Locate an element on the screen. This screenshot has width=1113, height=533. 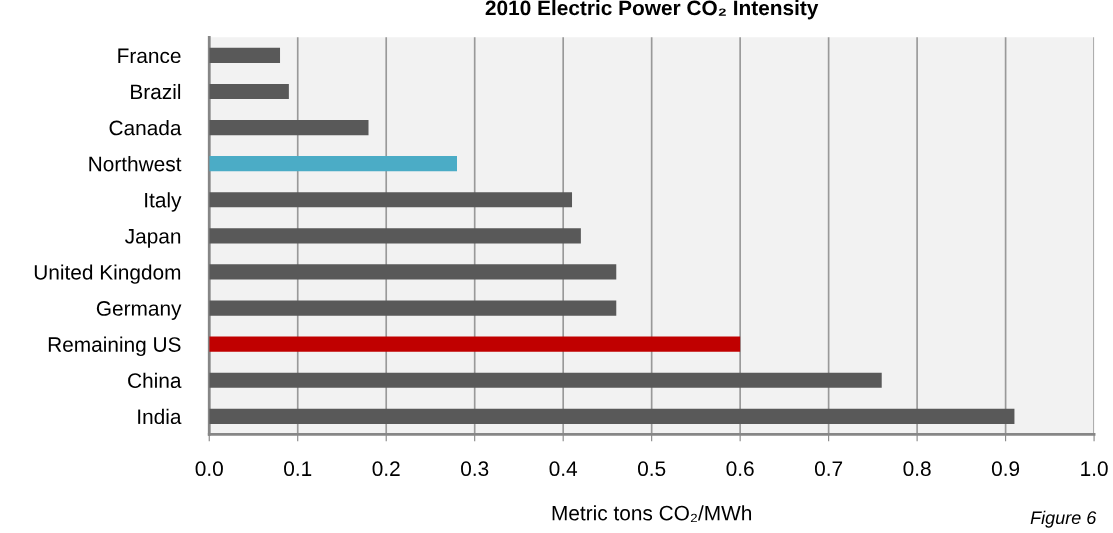
y-tick-label: Canada is located at coordinates (145, 128).